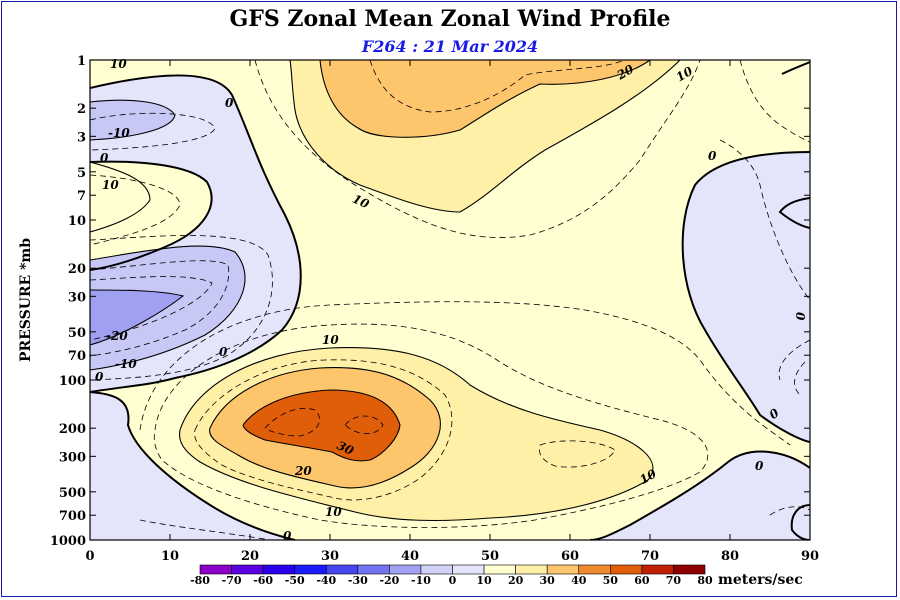 Image resolution: width=900 pixels, height=600 pixels. What do you see at coordinates (760, 580) in the screenshot?
I see `colorbar-units: meters/sec` at bounding box center [760, 580].